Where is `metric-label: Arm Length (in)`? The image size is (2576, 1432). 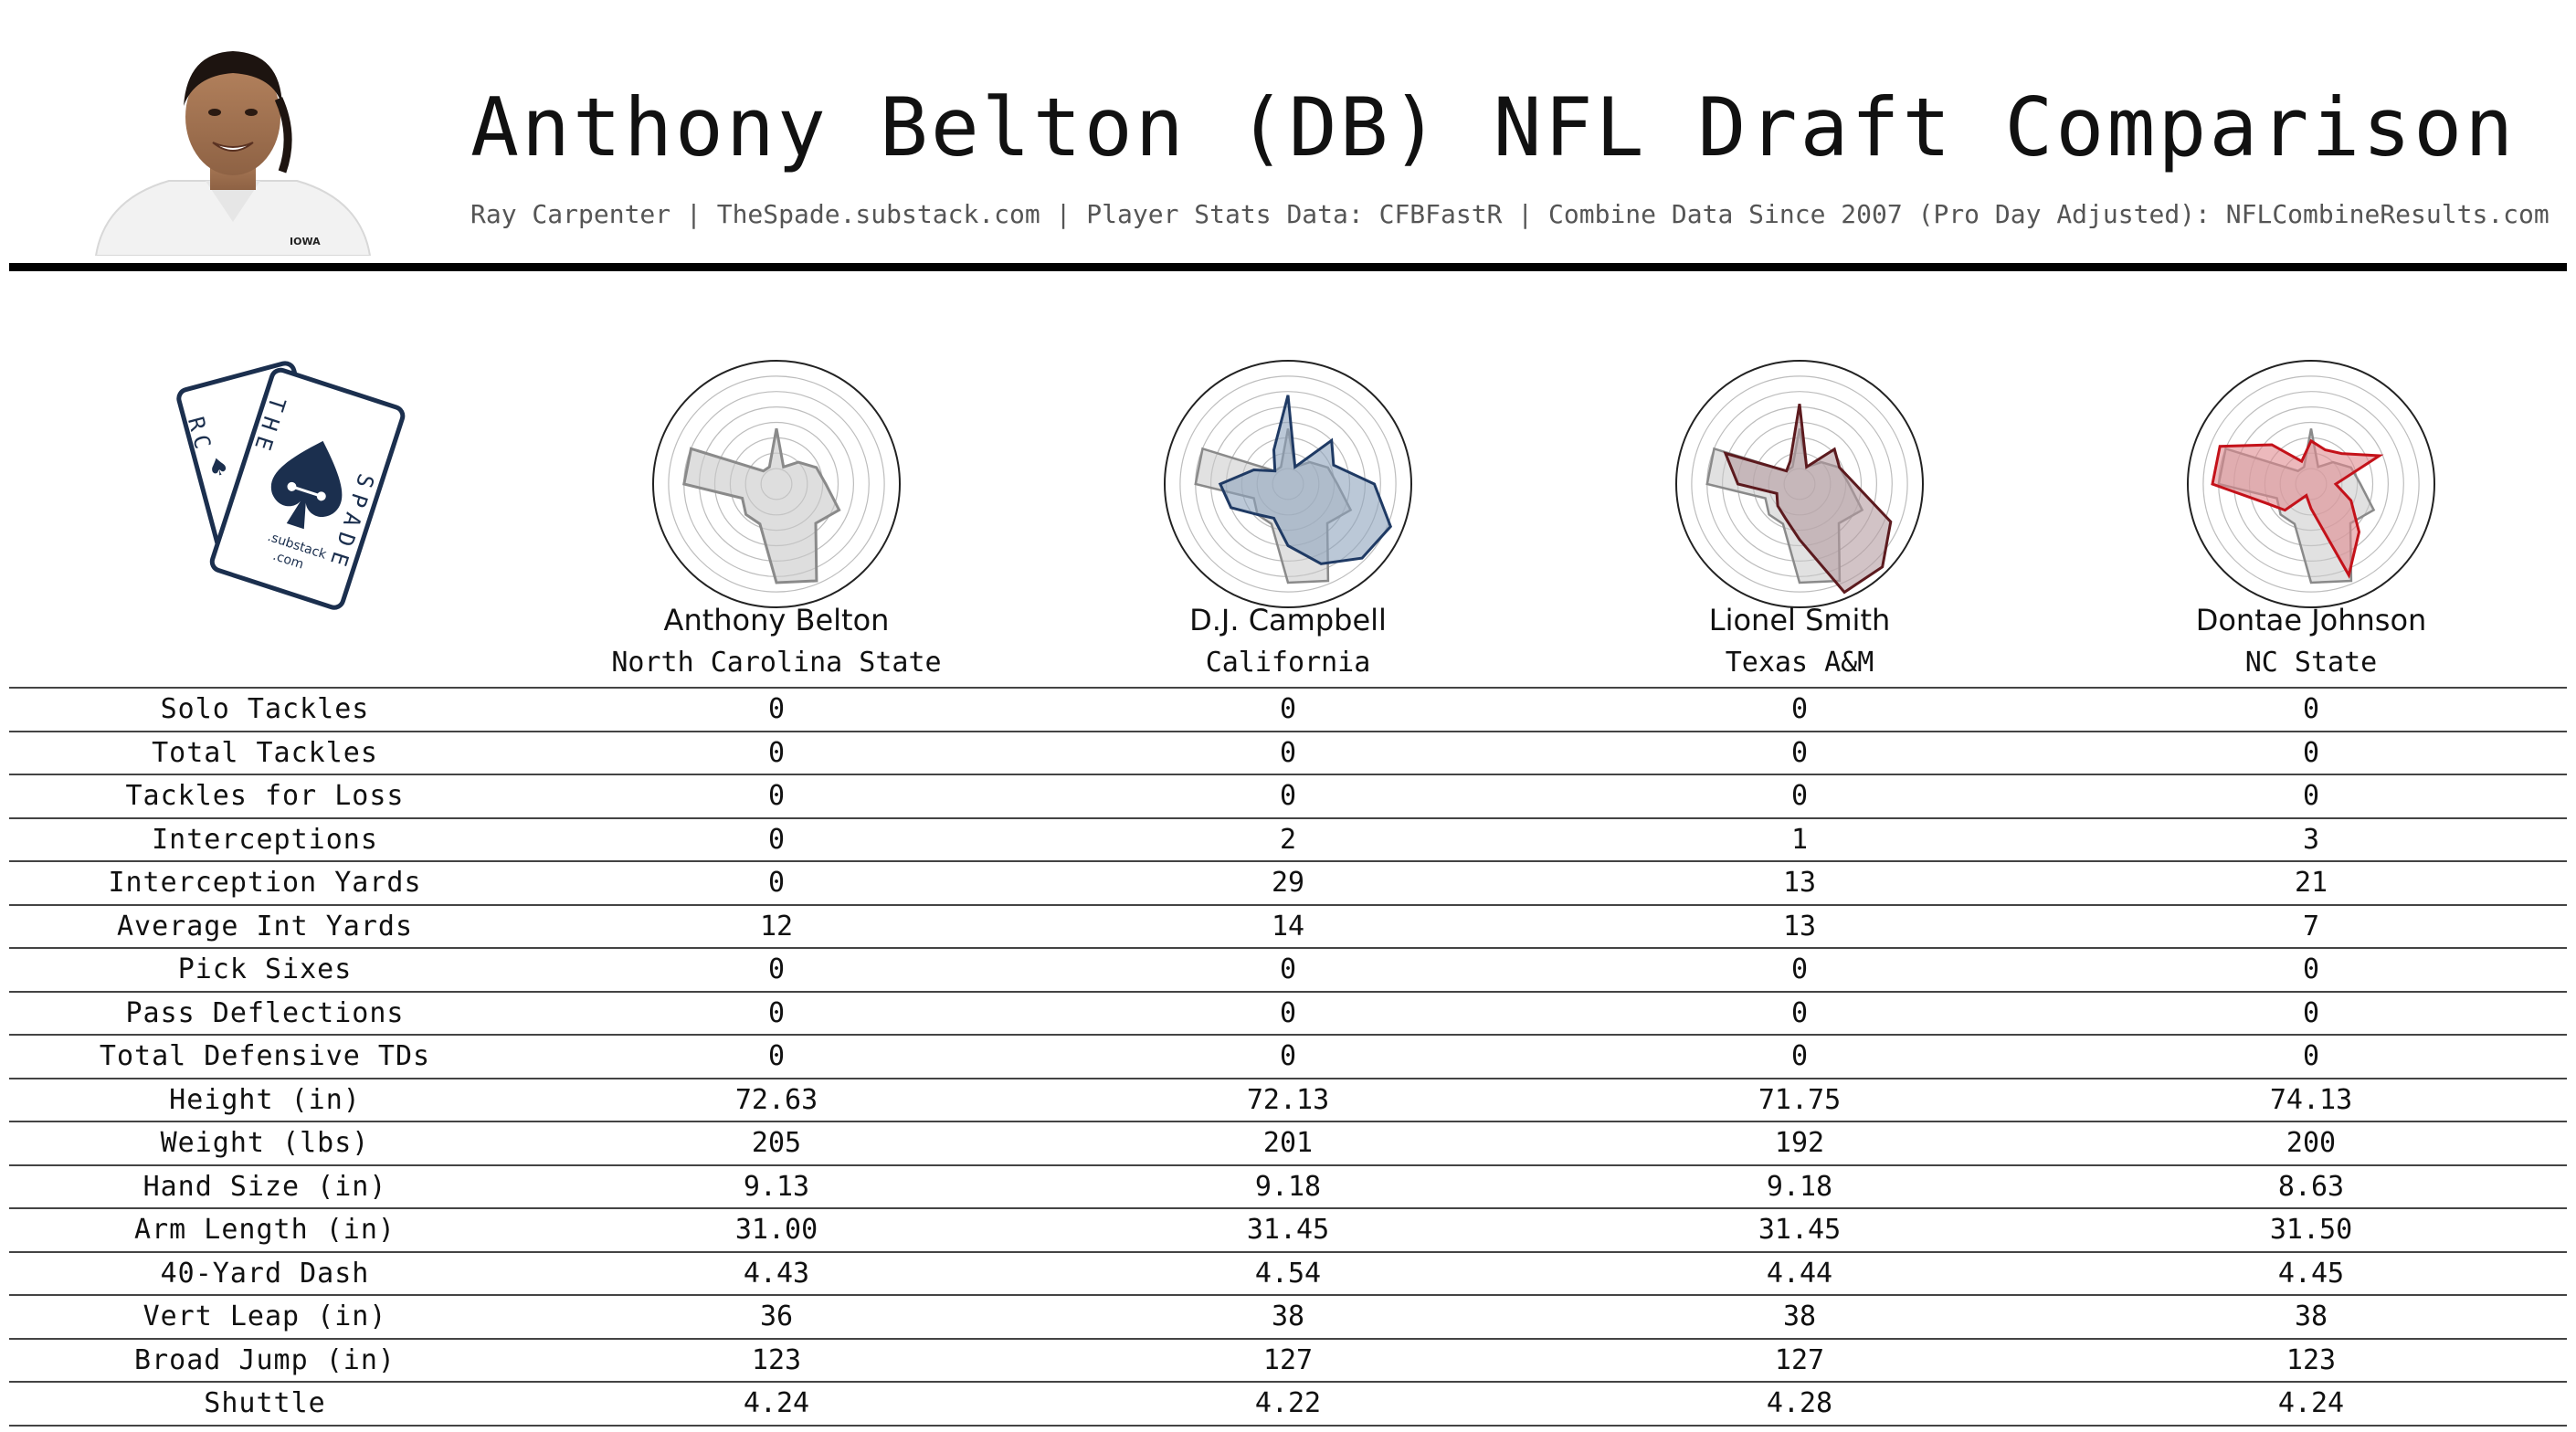
metric-label: Arm Length (in) is located at coordinates (265, 1230).